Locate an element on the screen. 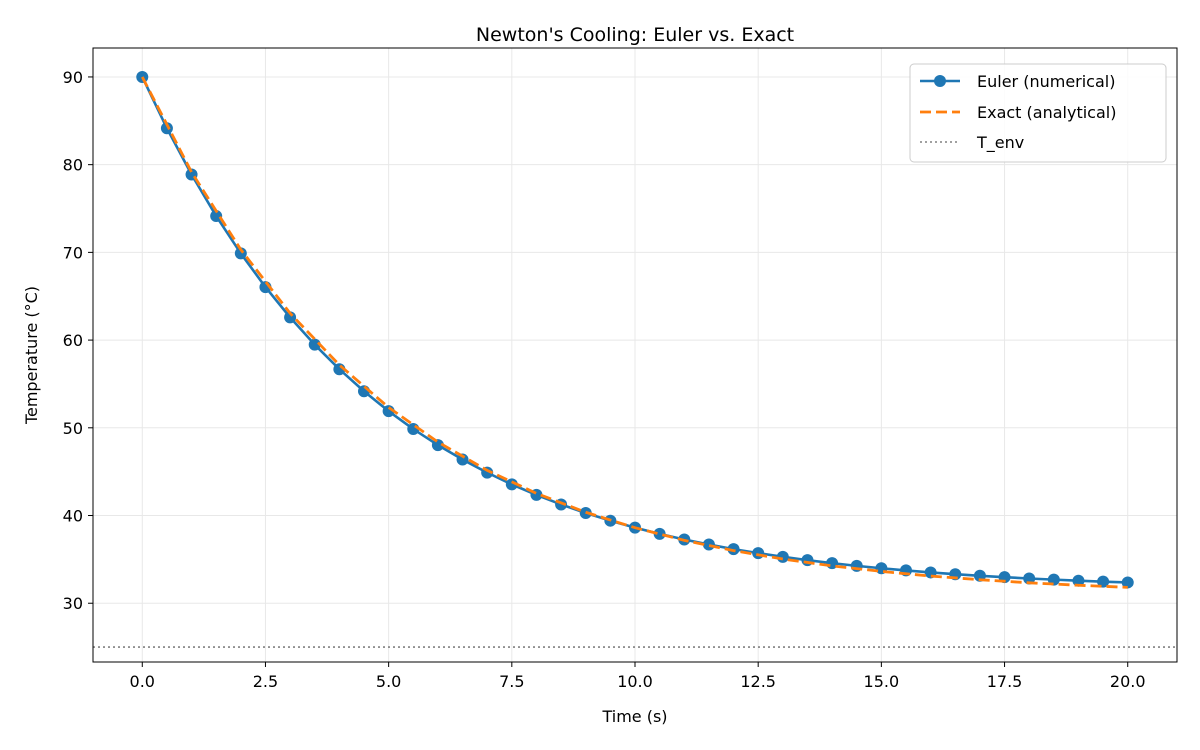  x-tick-label: 17.5 is located at coordinates (1005, 681).